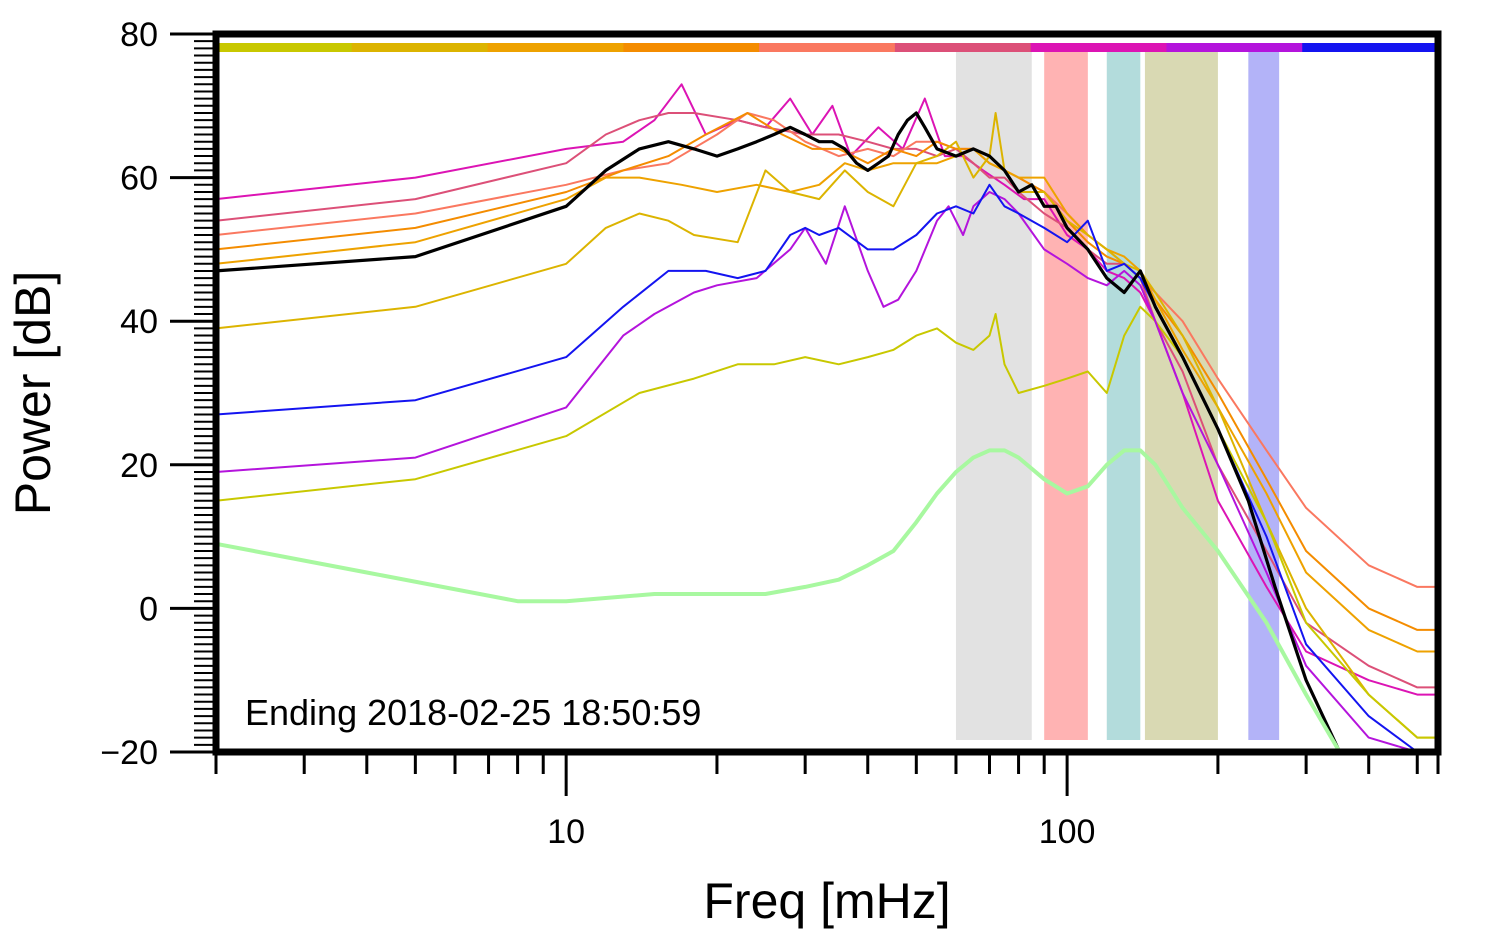 The width and height of the screenshot is (1494, 952). What do you see at coordinates (566, 832) in the screenshot?
I see `x-tick-label: 10` at bounding box center [566, 832].